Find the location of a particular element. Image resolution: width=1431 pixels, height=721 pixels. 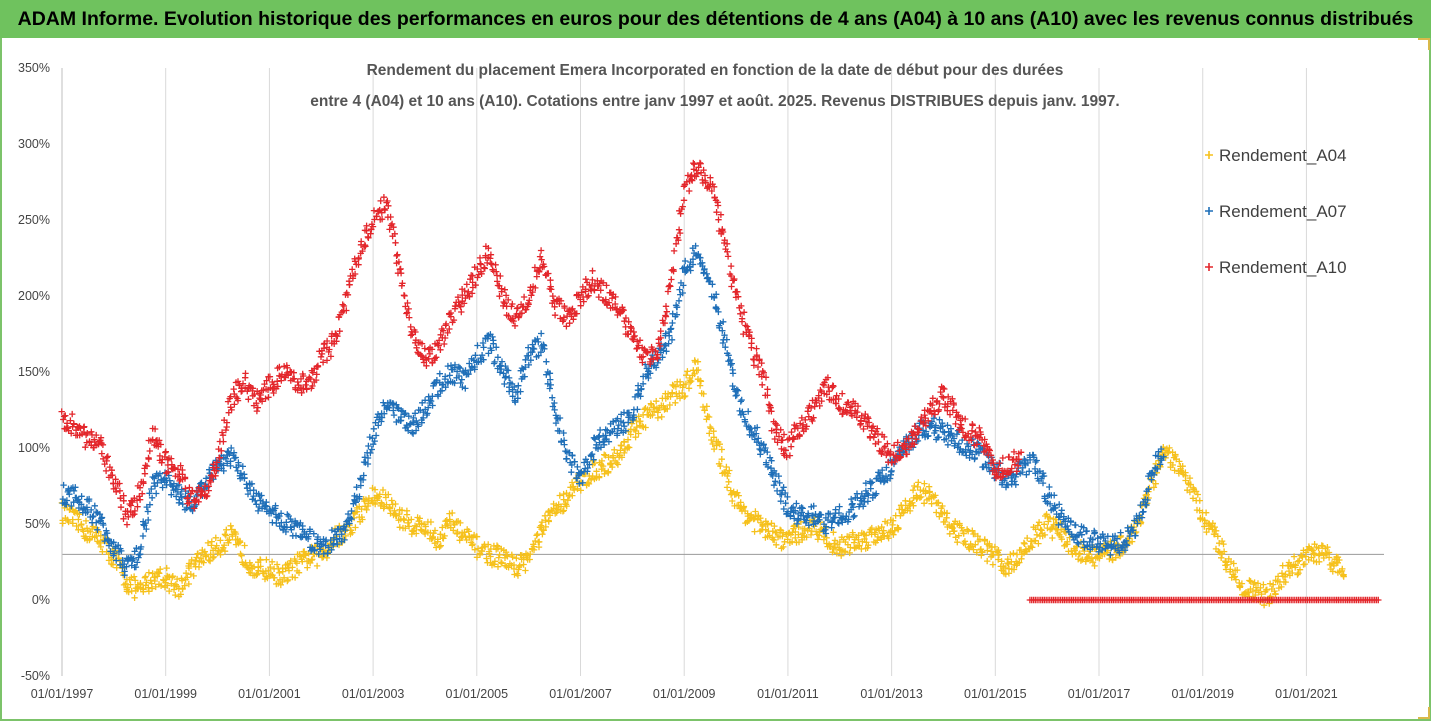

legend-label: Rendement_A07 is located at coordinates (1283, 211).